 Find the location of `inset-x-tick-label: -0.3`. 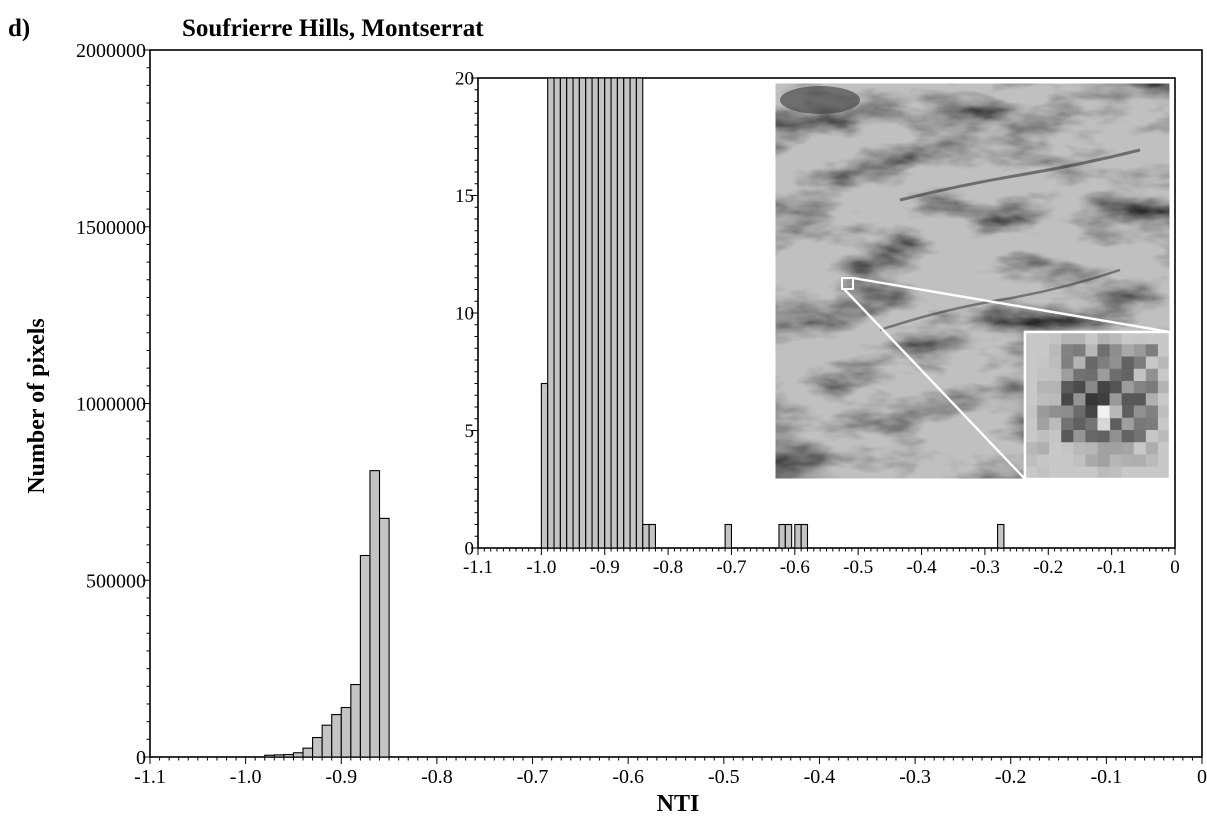

inset-x-tick-label: -0.3 is located at coordinates (985, 567).